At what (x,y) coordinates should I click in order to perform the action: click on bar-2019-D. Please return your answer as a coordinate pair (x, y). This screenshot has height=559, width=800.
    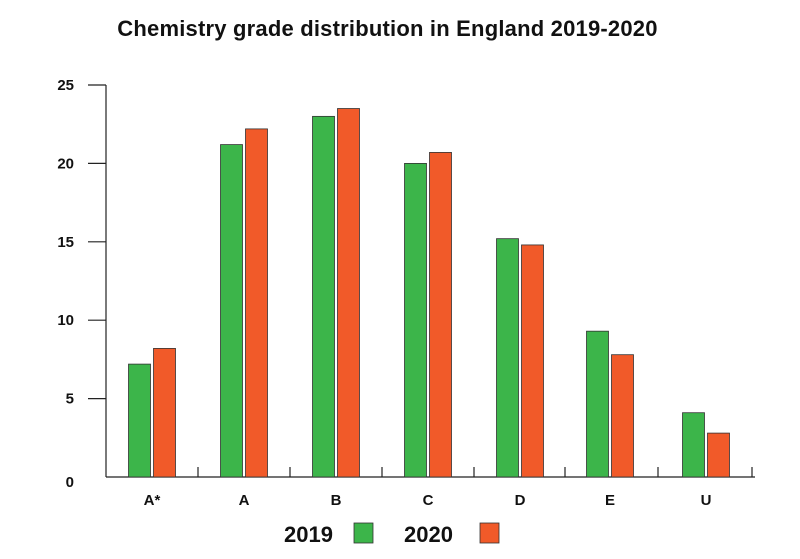
    Looking at the image, I should click on (507, 358).